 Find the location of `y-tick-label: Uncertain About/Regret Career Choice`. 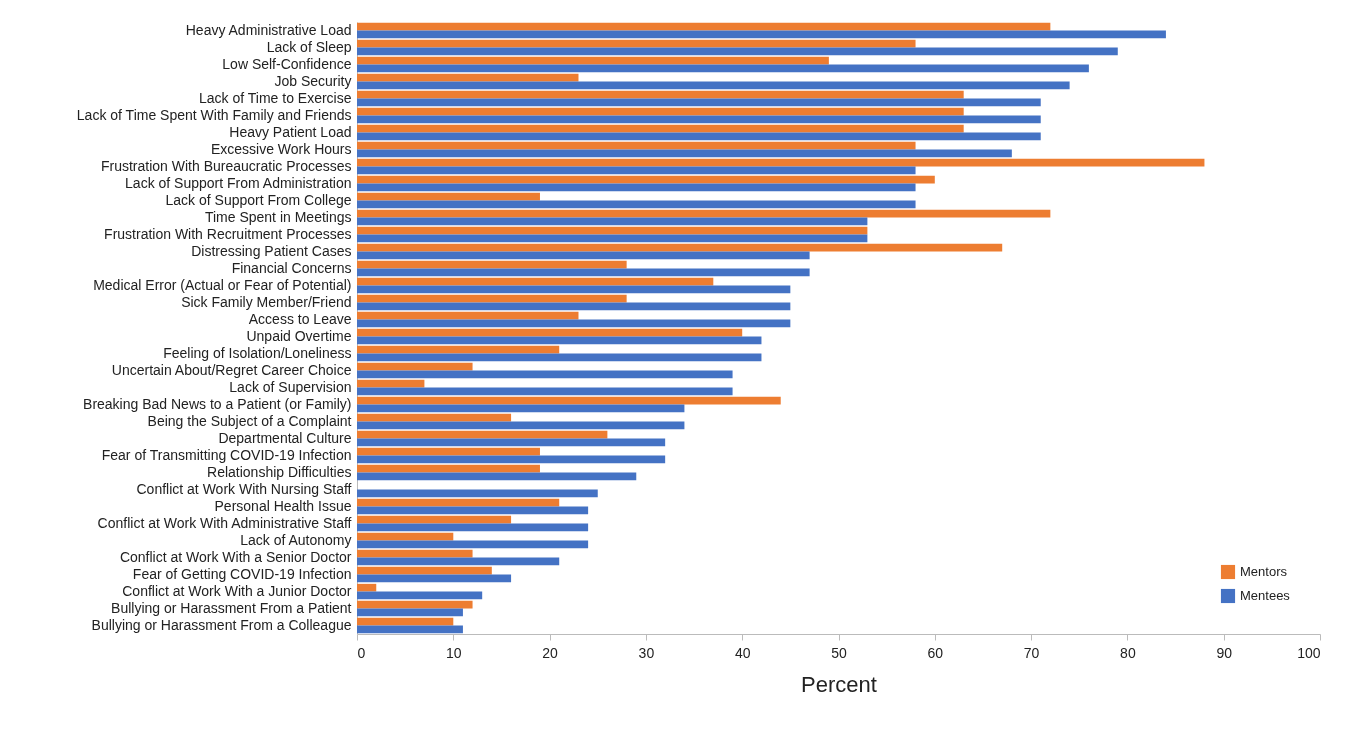

y-tick-label: Uncertain About/Regret Career Choice is located at coordinates (231, 369).